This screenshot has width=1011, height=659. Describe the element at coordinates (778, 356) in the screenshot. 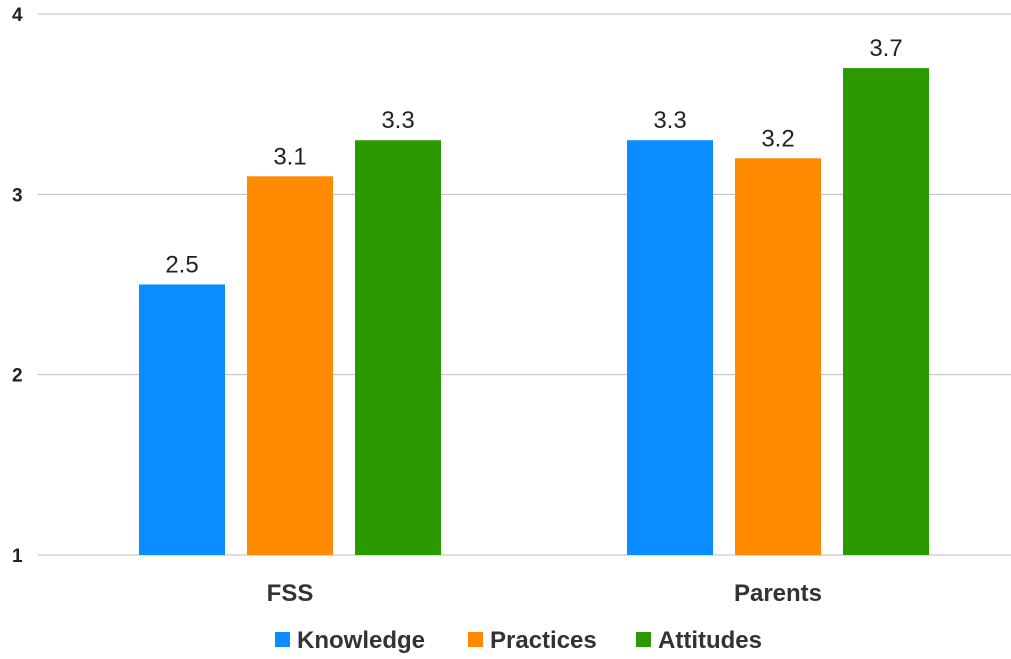

I see `bar-practices-parents` at that location.